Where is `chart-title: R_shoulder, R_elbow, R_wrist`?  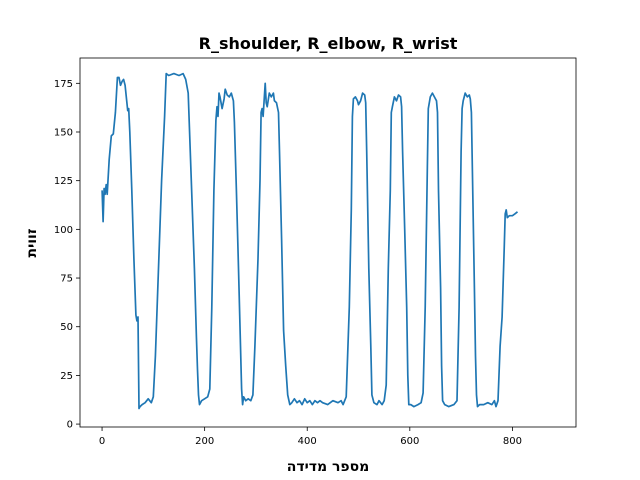 chart-title: R_shoulder, R_elbow, R_wrist is located at coordinates (328, 43).